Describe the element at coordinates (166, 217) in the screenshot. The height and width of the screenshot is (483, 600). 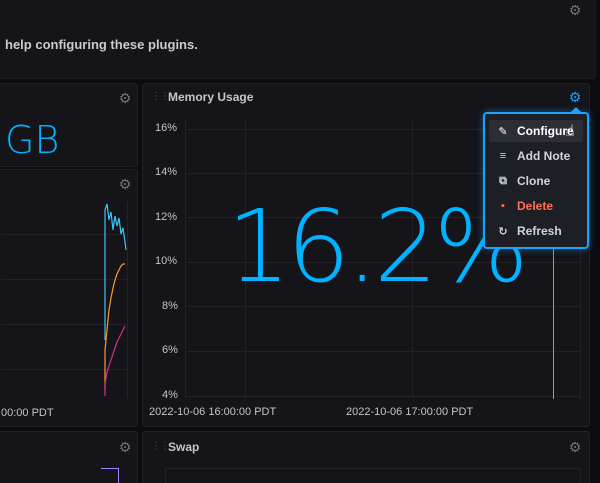
I see `y-tick-label: 12%` at that location.